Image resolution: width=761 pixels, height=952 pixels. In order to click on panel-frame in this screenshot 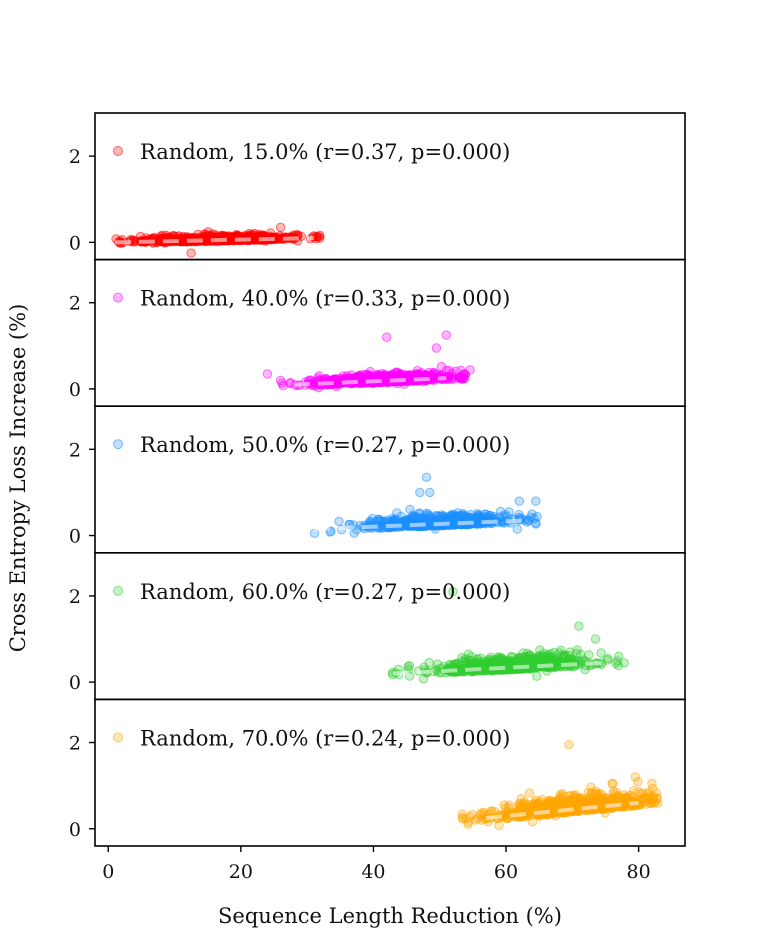, I will do `click(390, 772)`.